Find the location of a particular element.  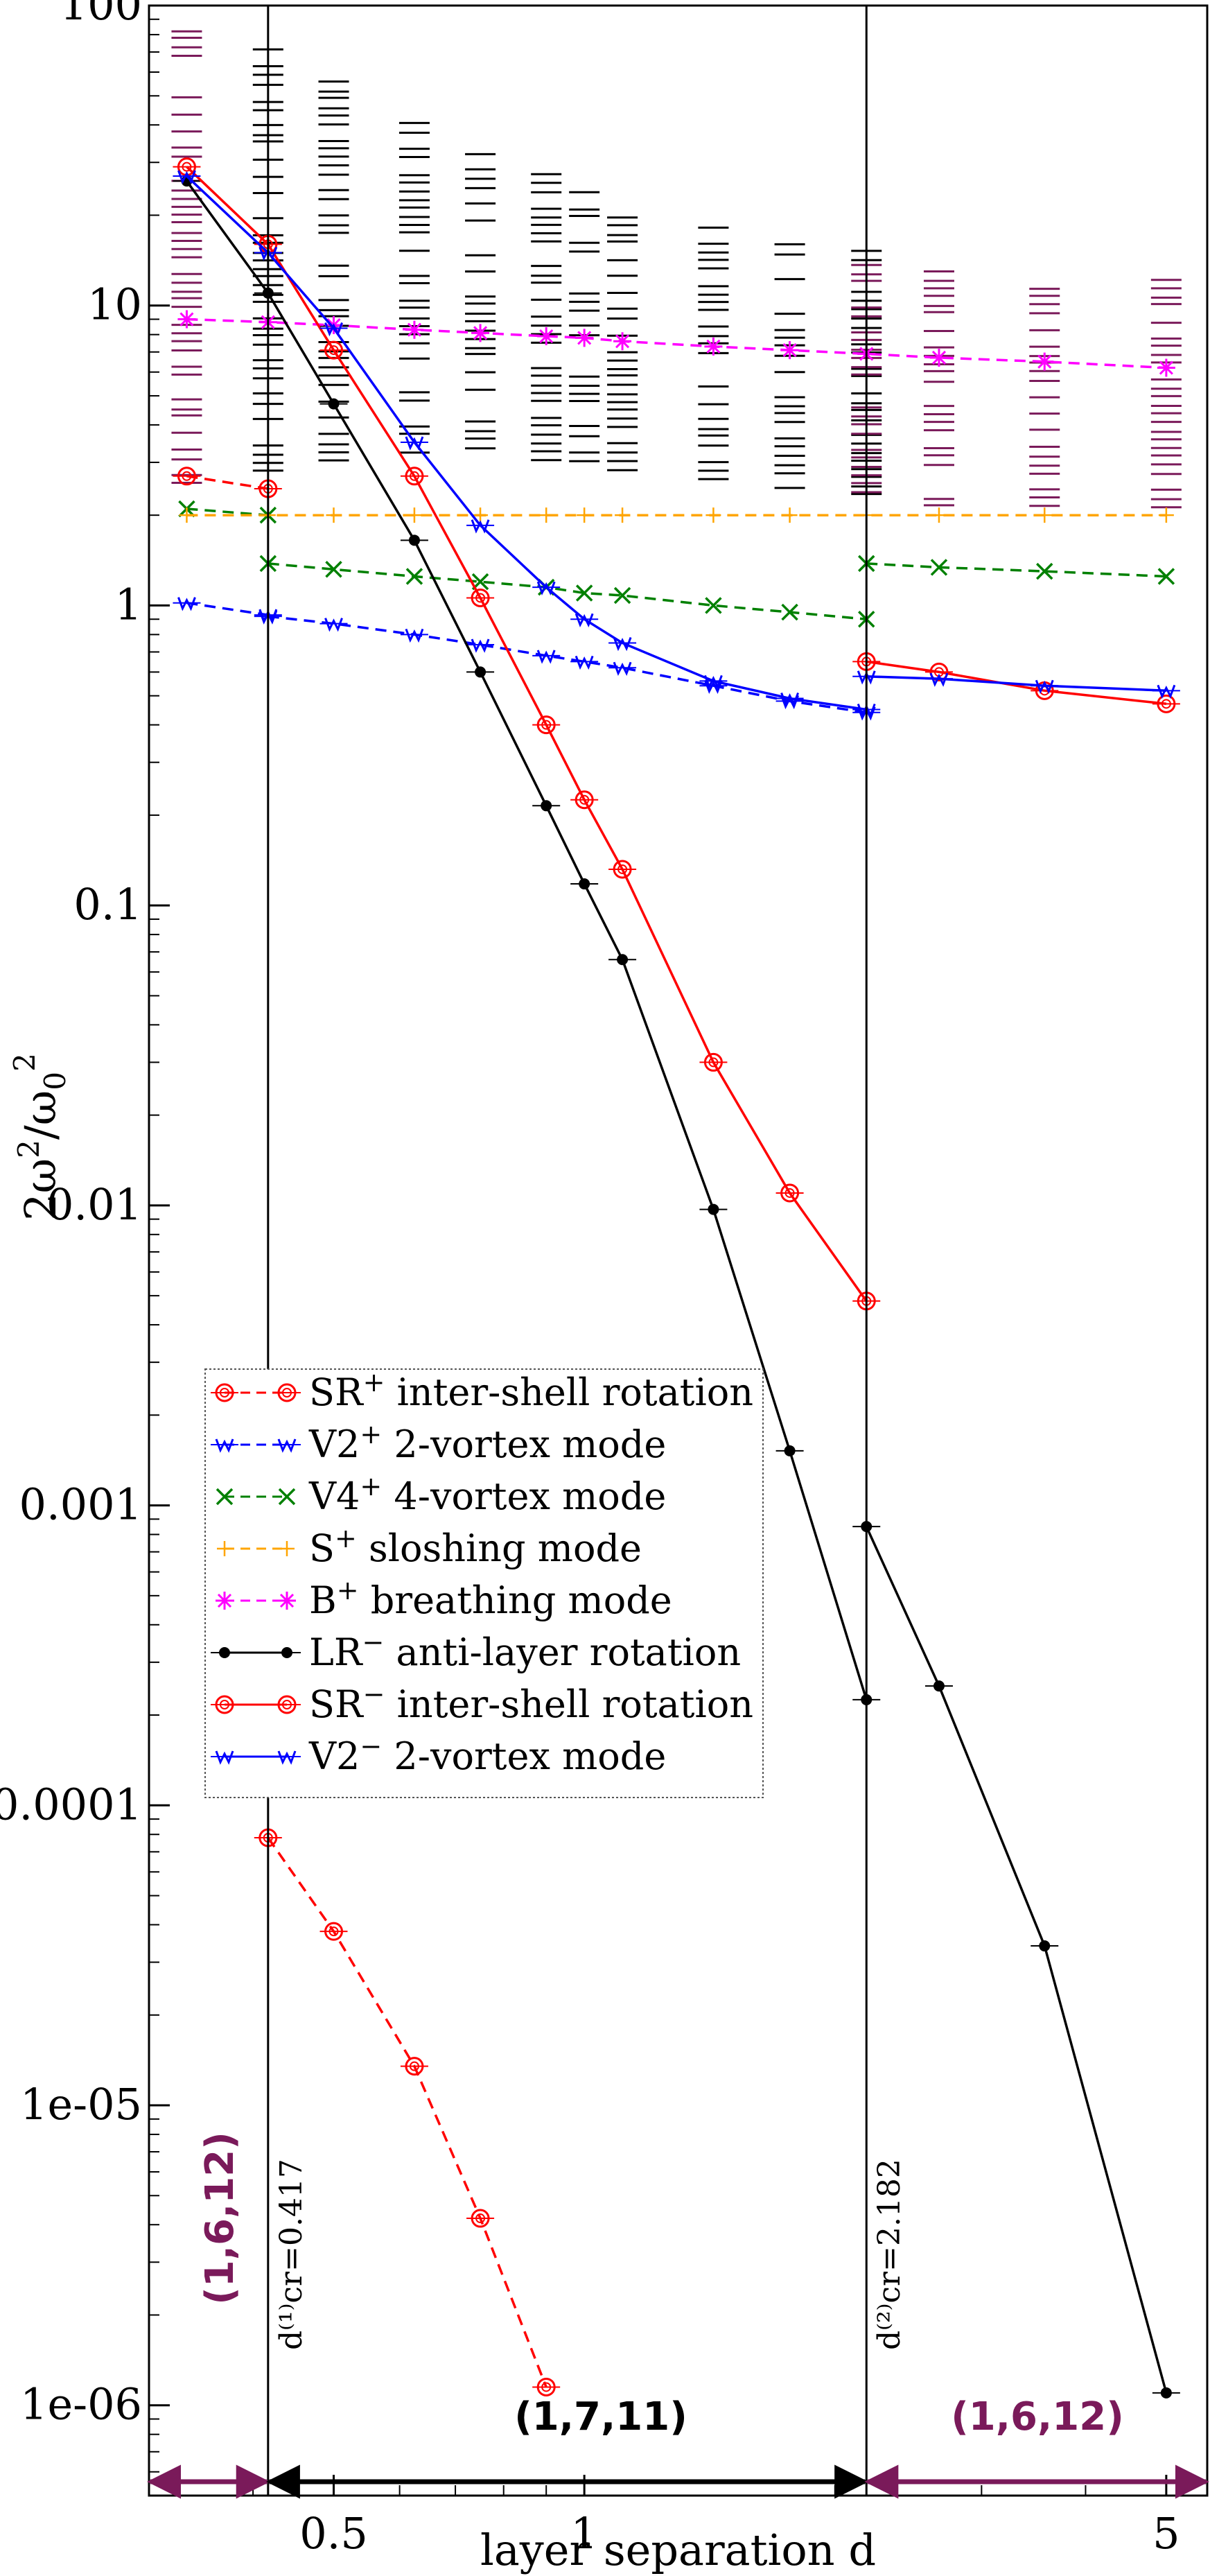

legend-entry: S+ sloshing mode is located at coordinates (429, 1546).